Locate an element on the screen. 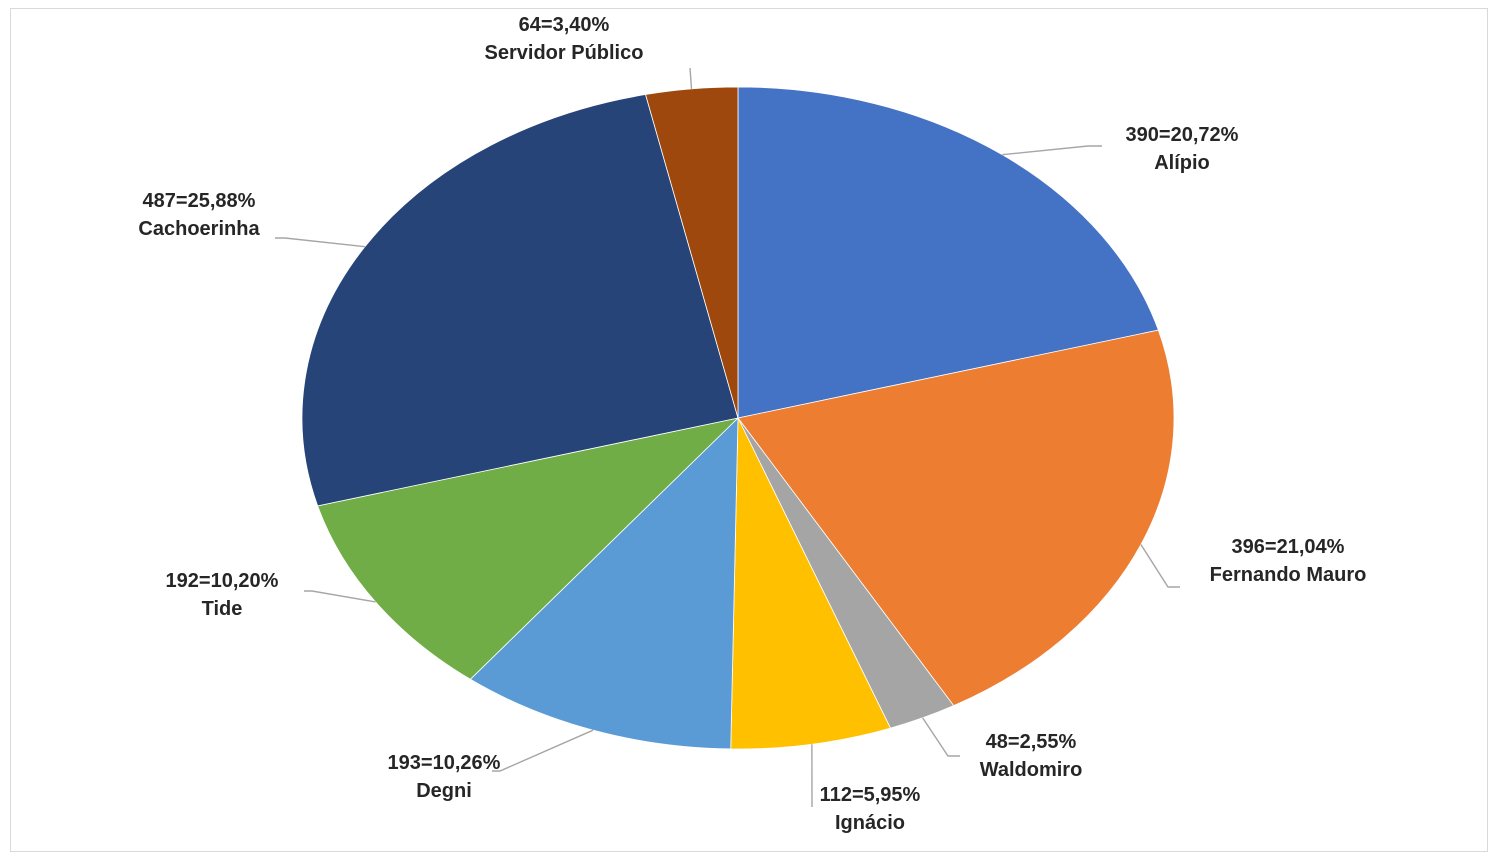 The height and width of the screenshot is (861, 1500). data-label-value: 396=21,04% is located at coordinates (1288, 547).